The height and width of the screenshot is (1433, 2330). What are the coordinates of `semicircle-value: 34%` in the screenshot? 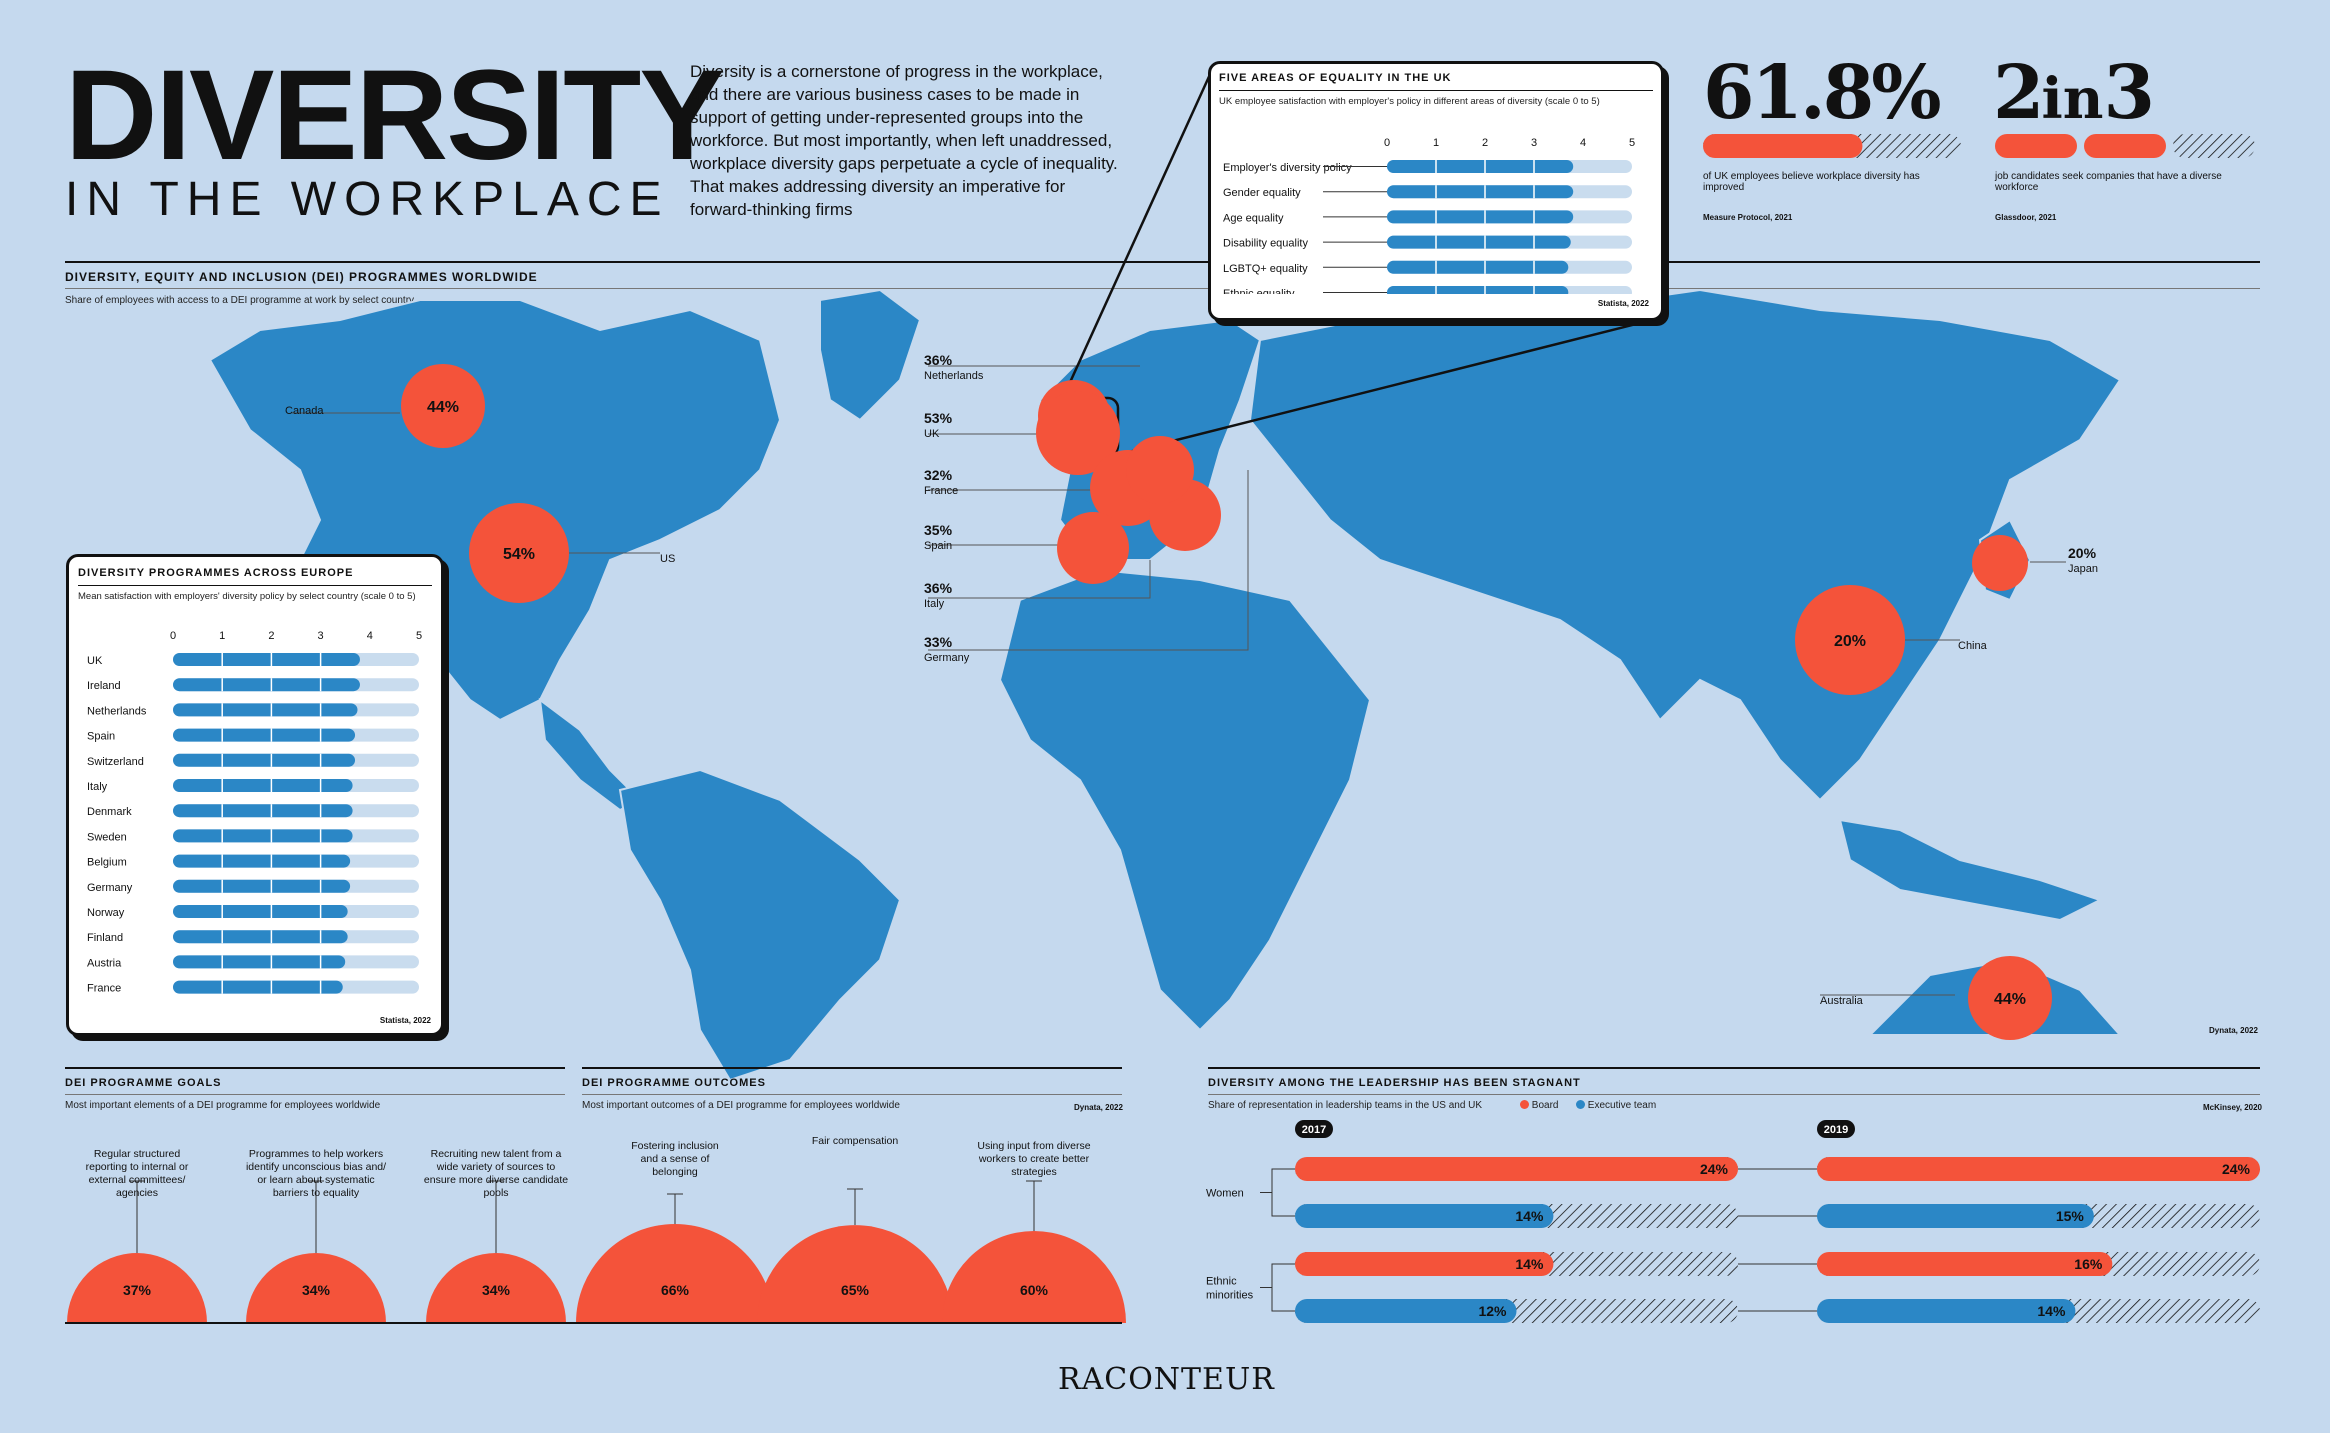 It's located at (496, 1290).